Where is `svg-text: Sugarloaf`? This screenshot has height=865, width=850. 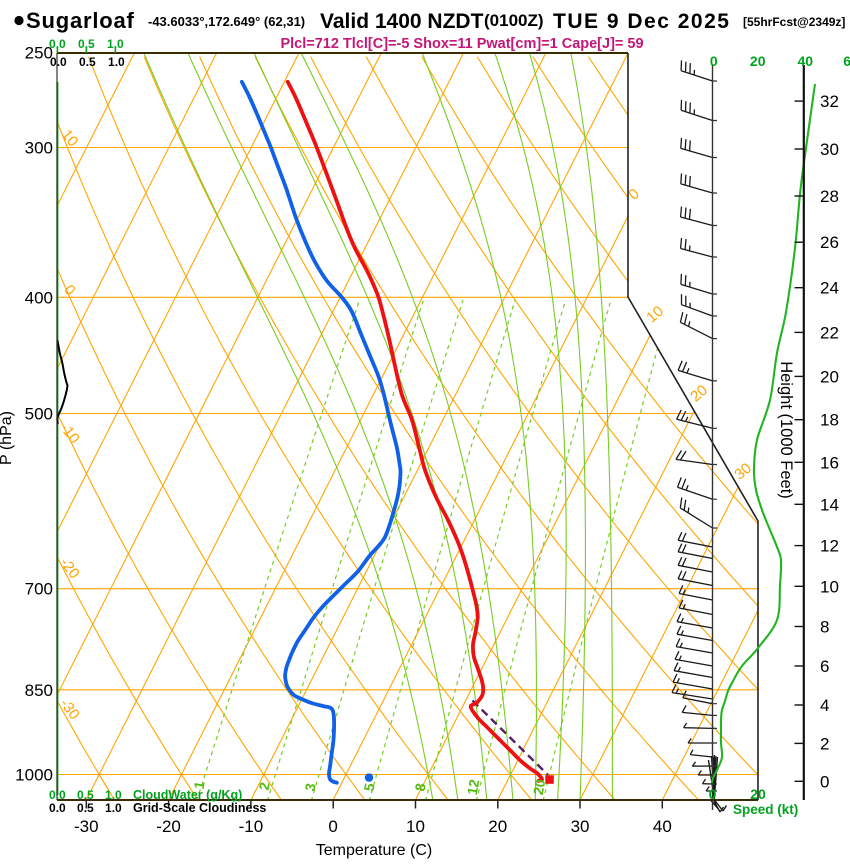 svg-text: Sugarloaf is located at coordinates (80, 20).